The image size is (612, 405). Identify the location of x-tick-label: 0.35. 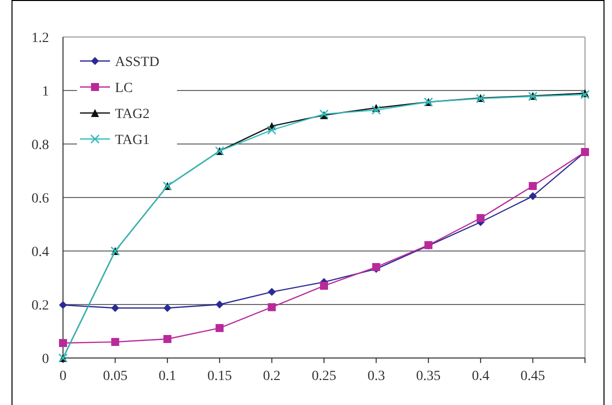
(428, 376).